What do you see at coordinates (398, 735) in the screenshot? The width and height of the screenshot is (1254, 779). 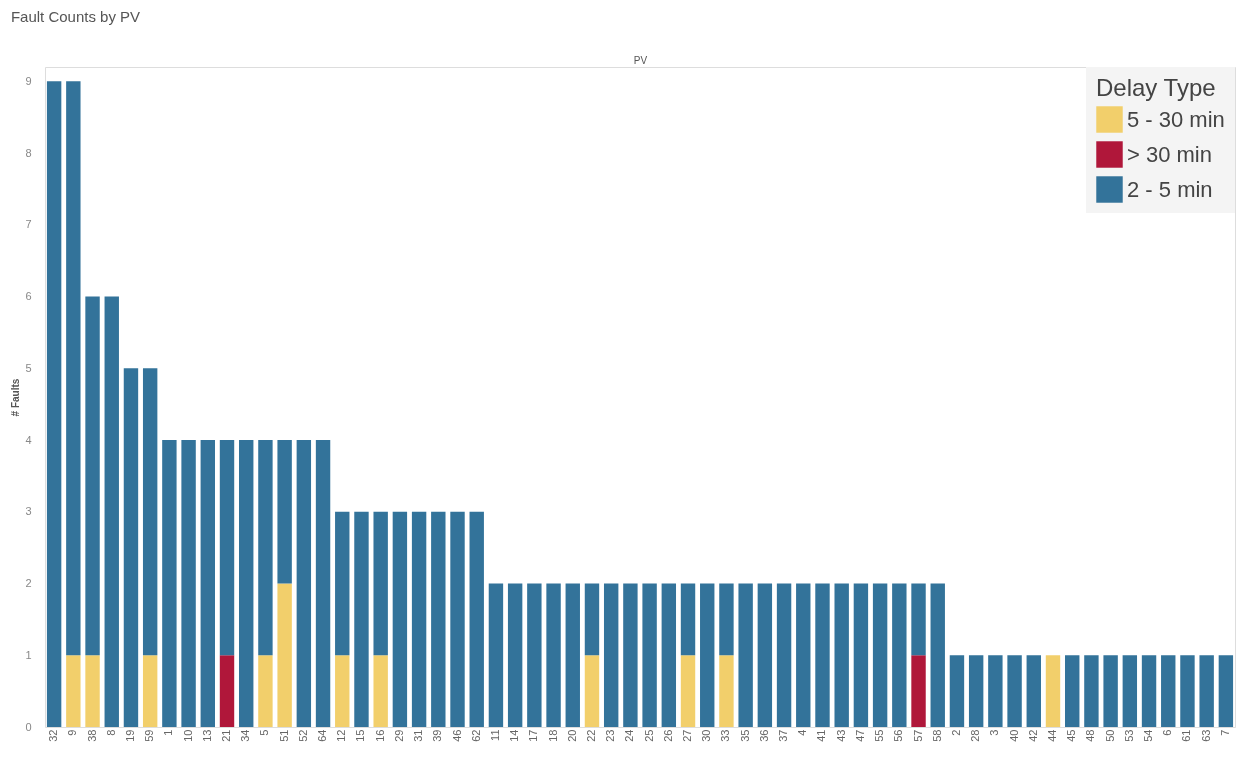 I see `x-tick-label: 29` at bounding box center [398, 735].